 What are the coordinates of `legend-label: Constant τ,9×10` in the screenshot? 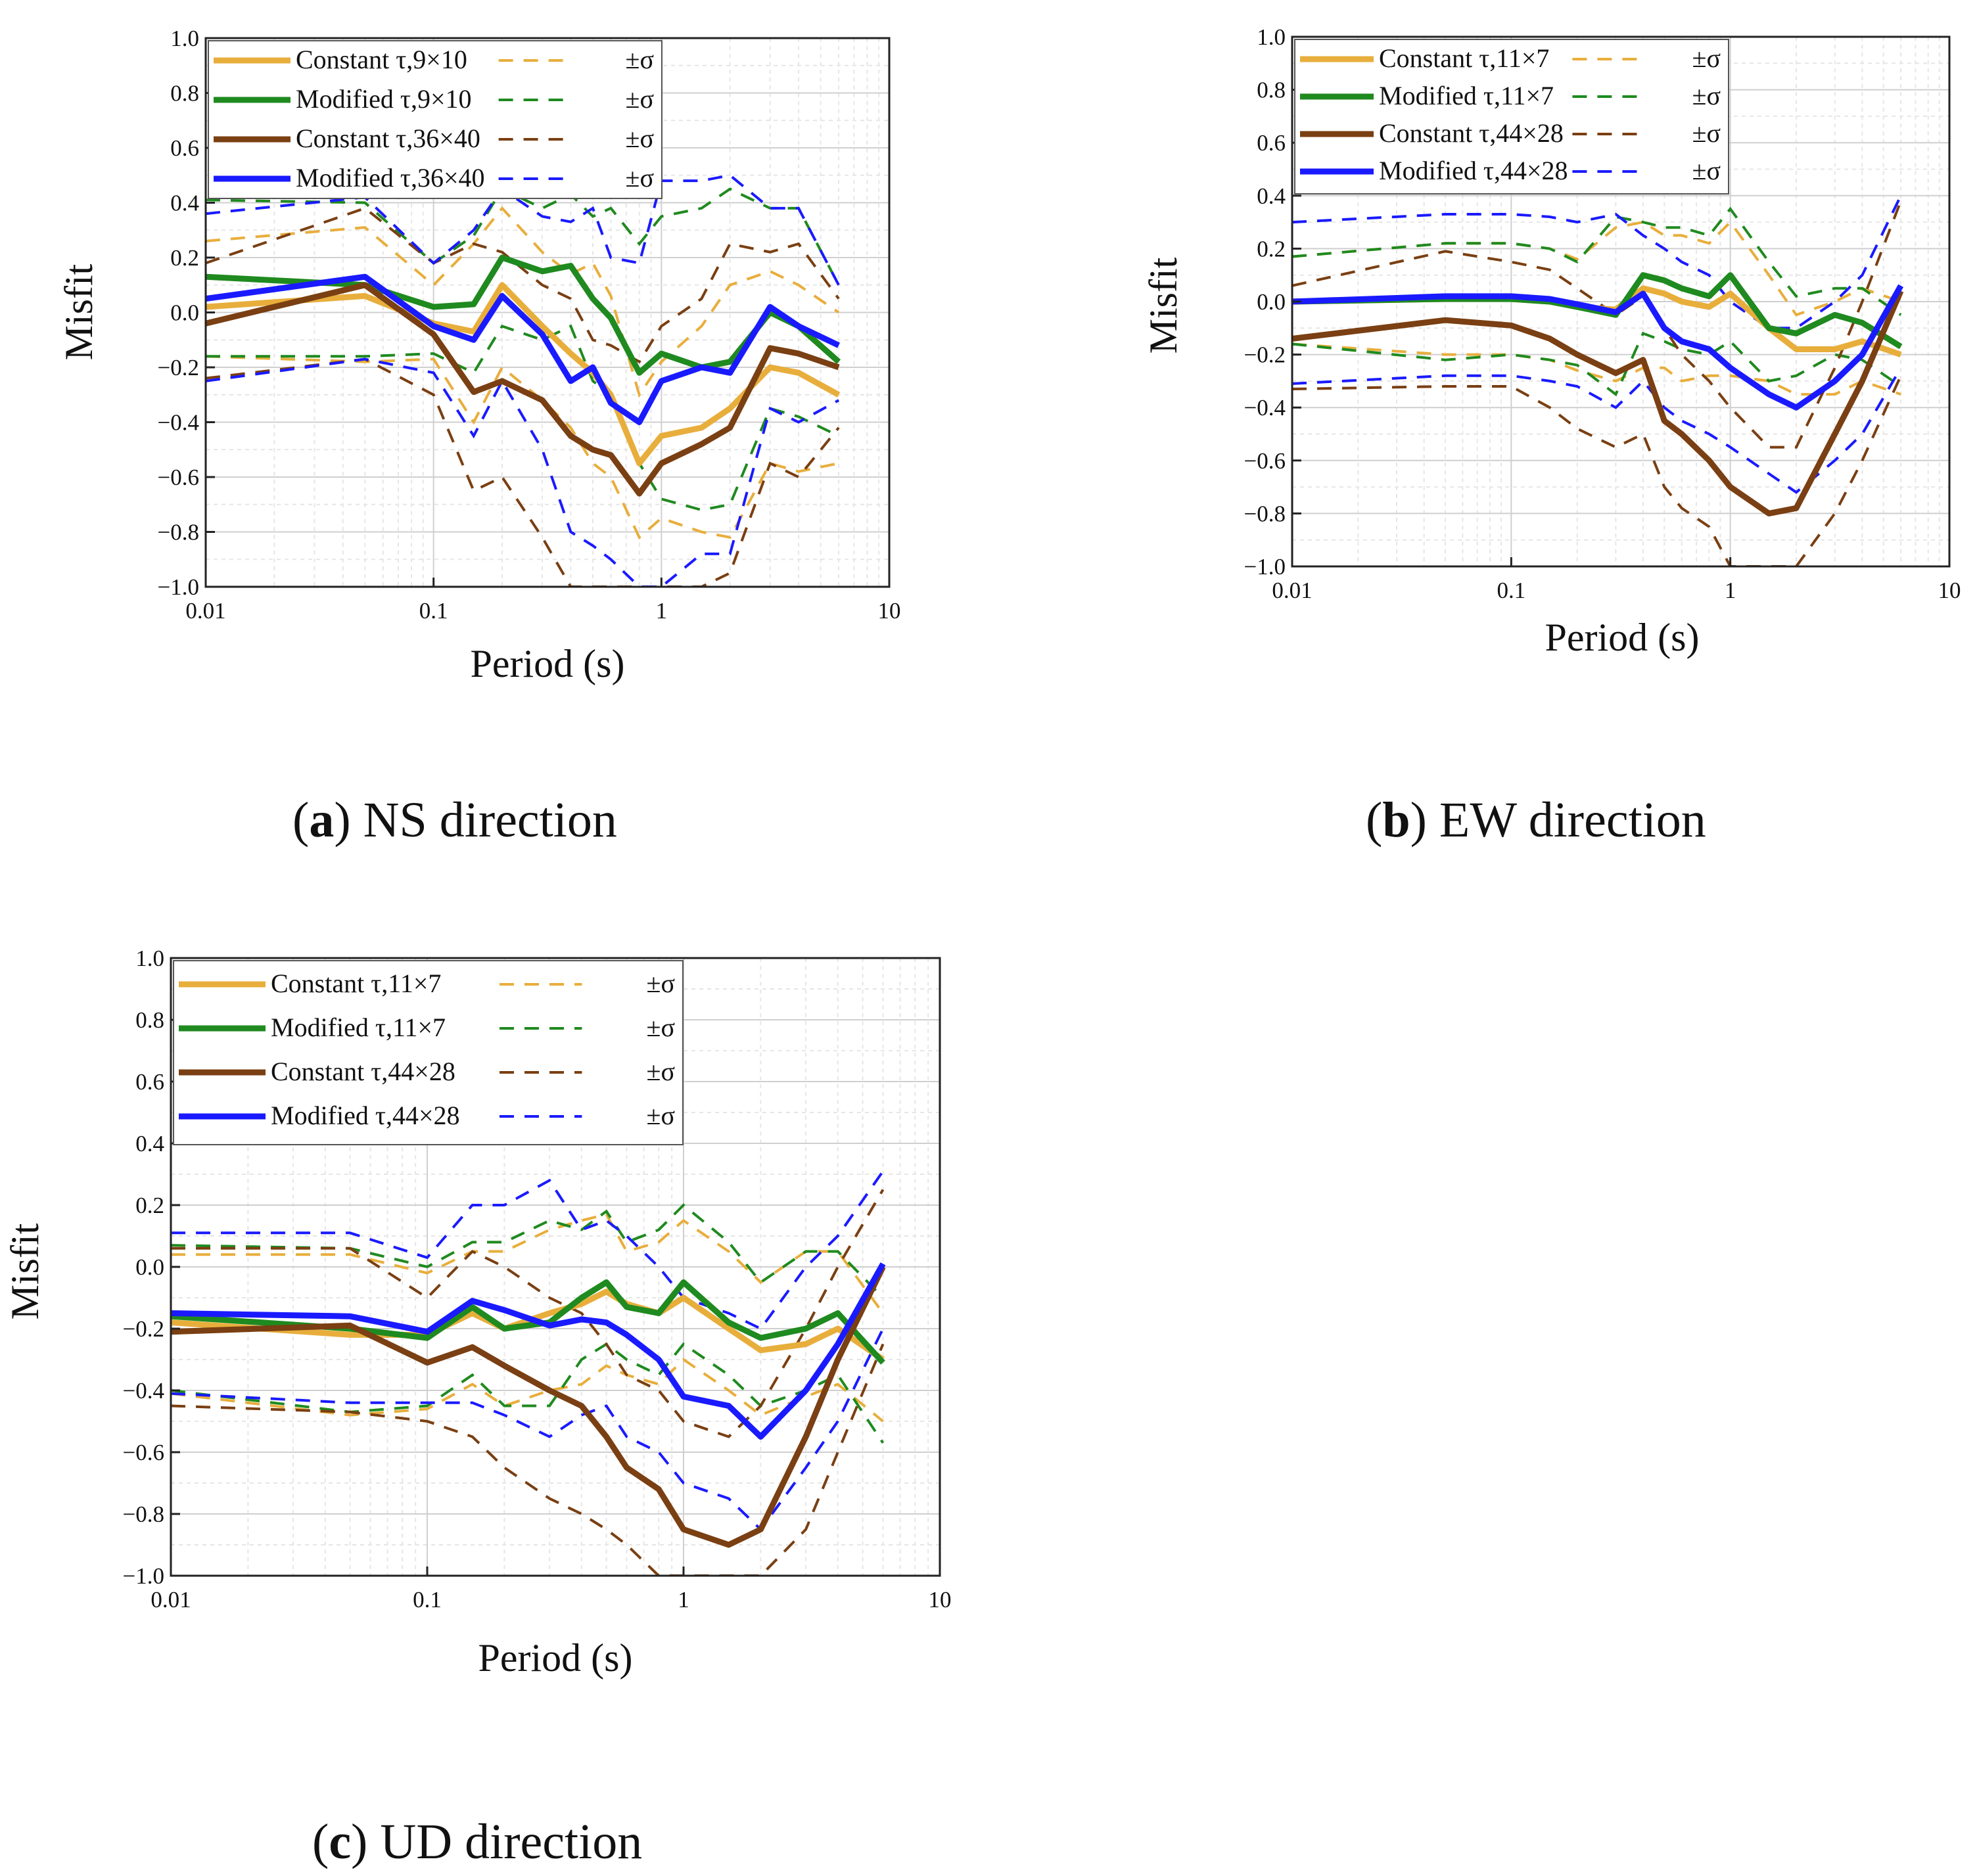 It's located at (381, 59).